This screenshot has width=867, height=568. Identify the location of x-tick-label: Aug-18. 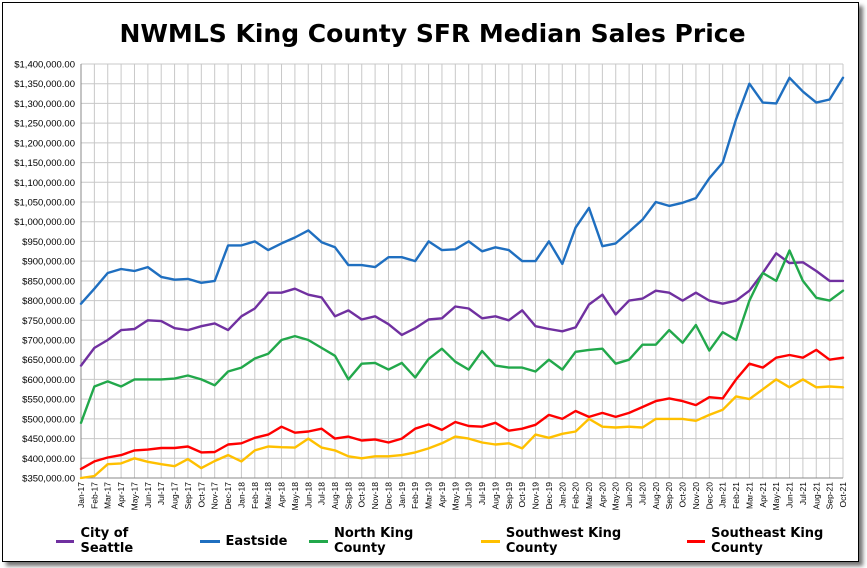
(335, 496).